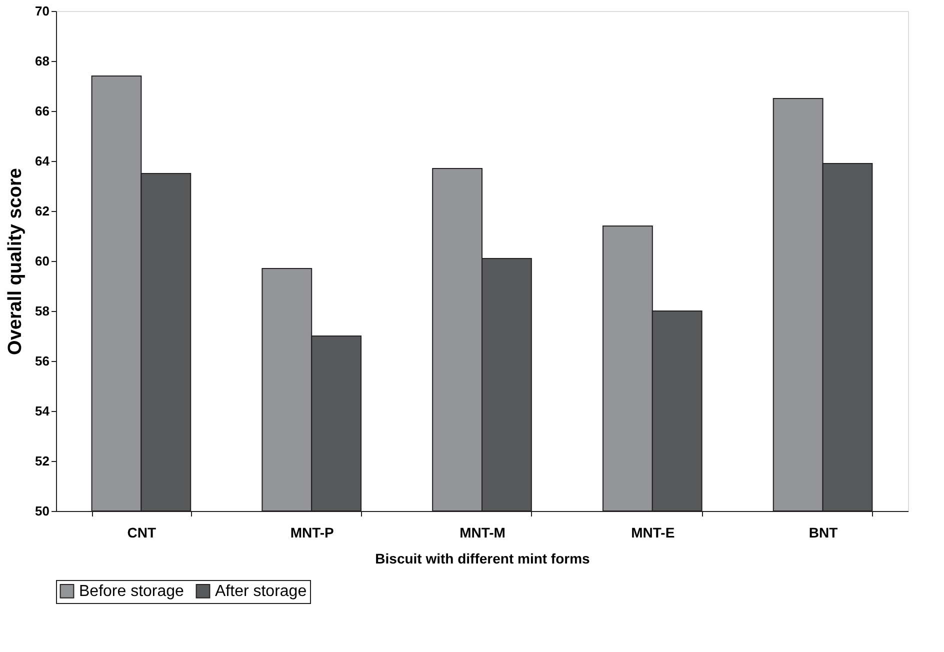 The image size is (944, 652). I want to click on x-tick-label: MNT-E, so click(653, 532).